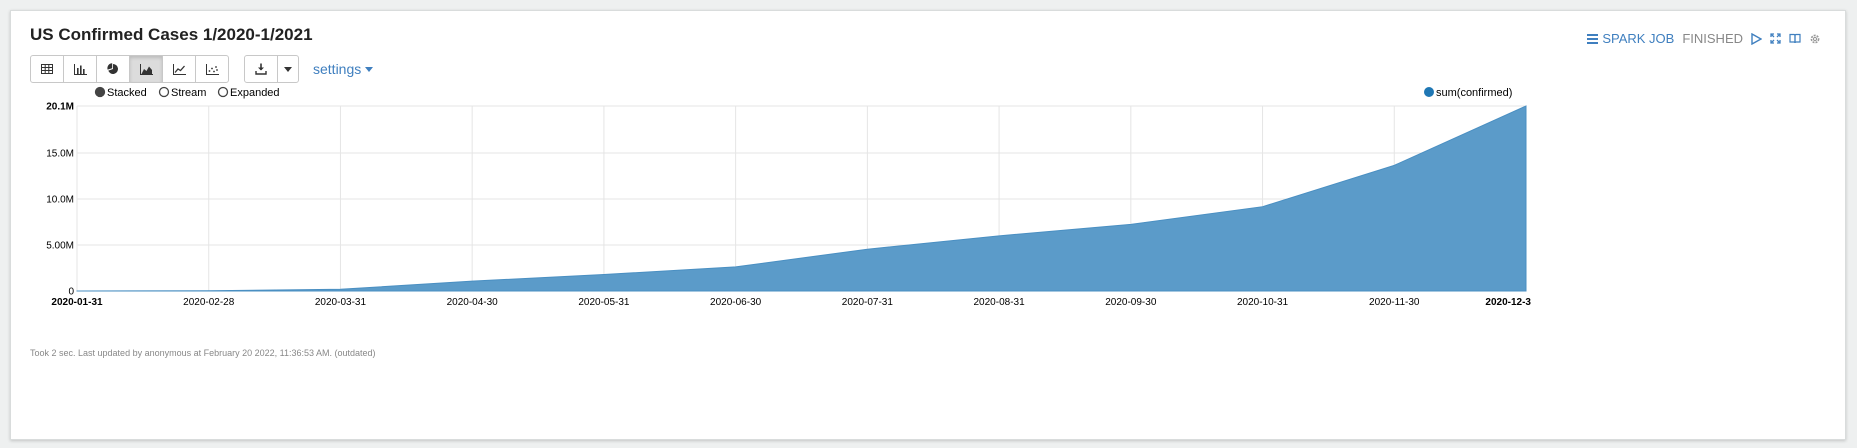  Describe the element at coordinates (60, 107) in the screenshot. I see `y-tick-label: 20.1M` at that location.